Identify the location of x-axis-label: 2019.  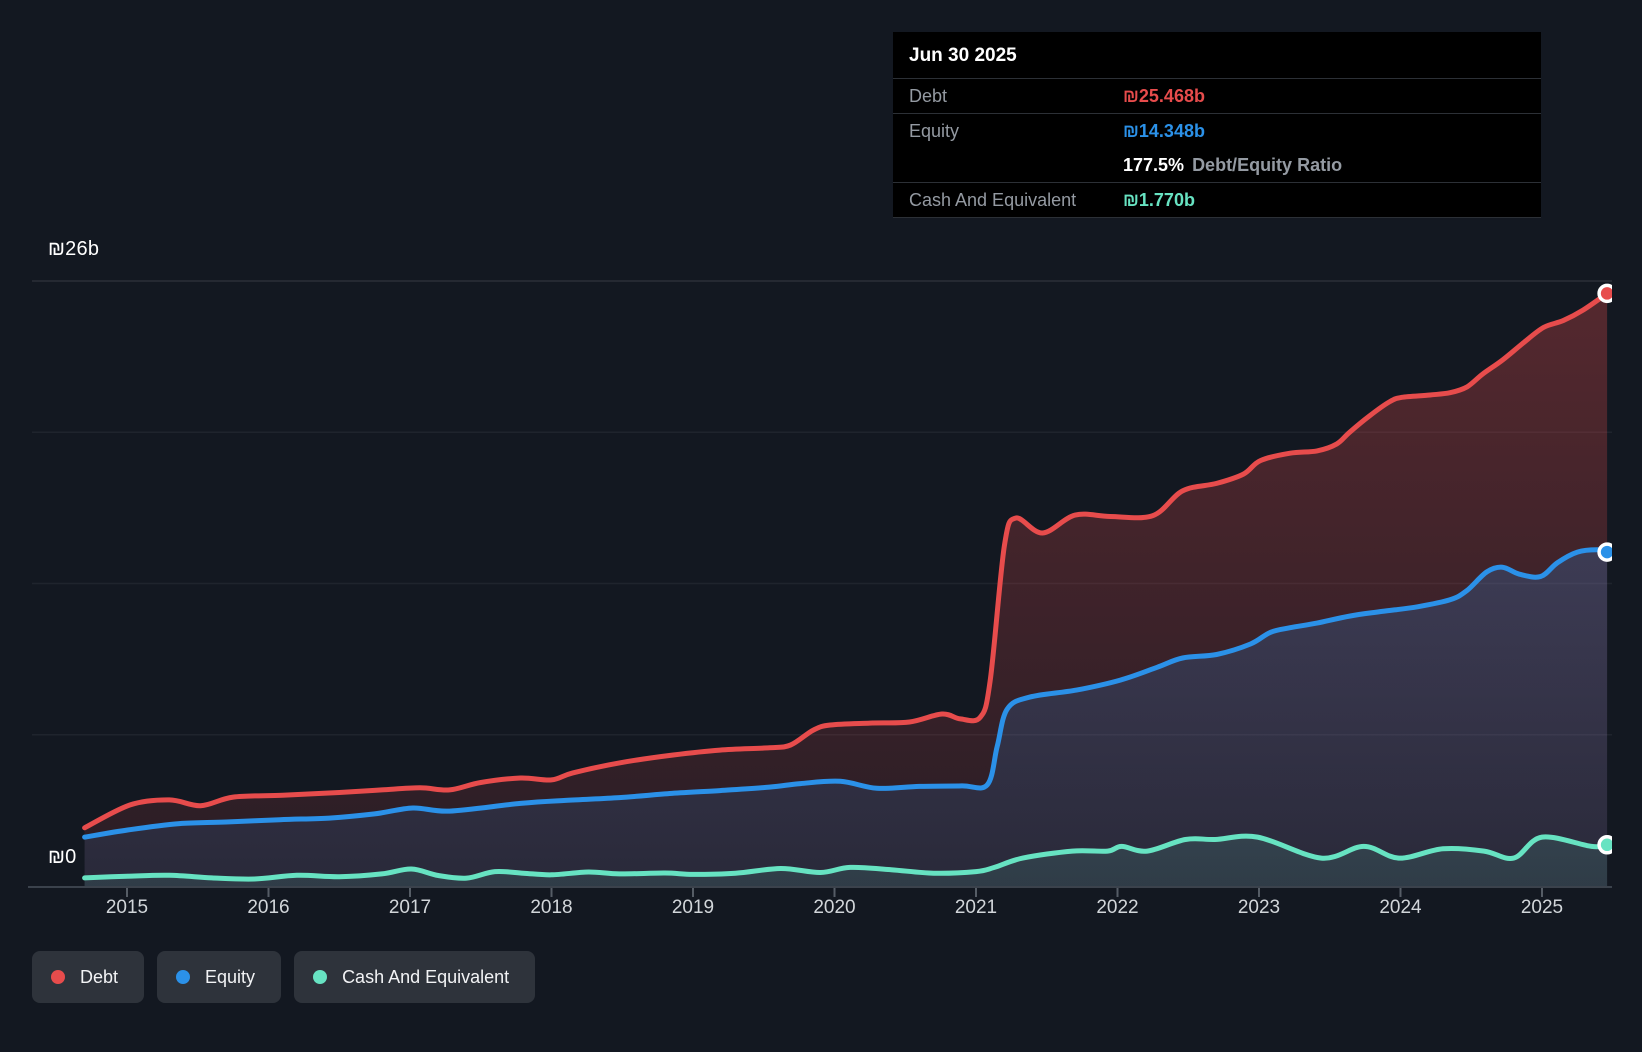
(693, 907).